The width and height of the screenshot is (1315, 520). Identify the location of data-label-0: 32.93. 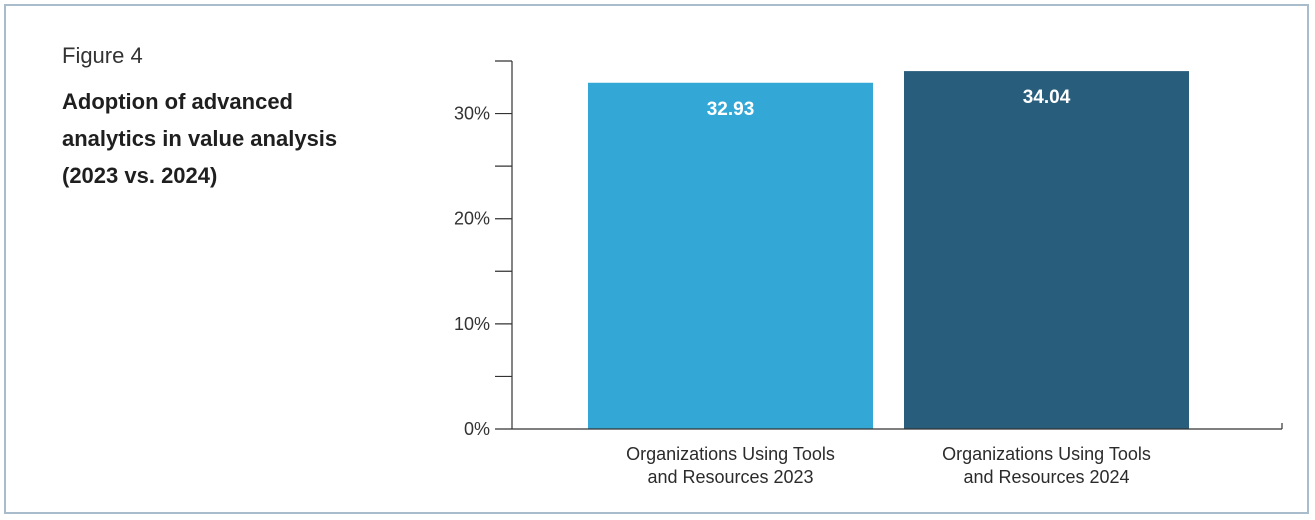
(731, 109).